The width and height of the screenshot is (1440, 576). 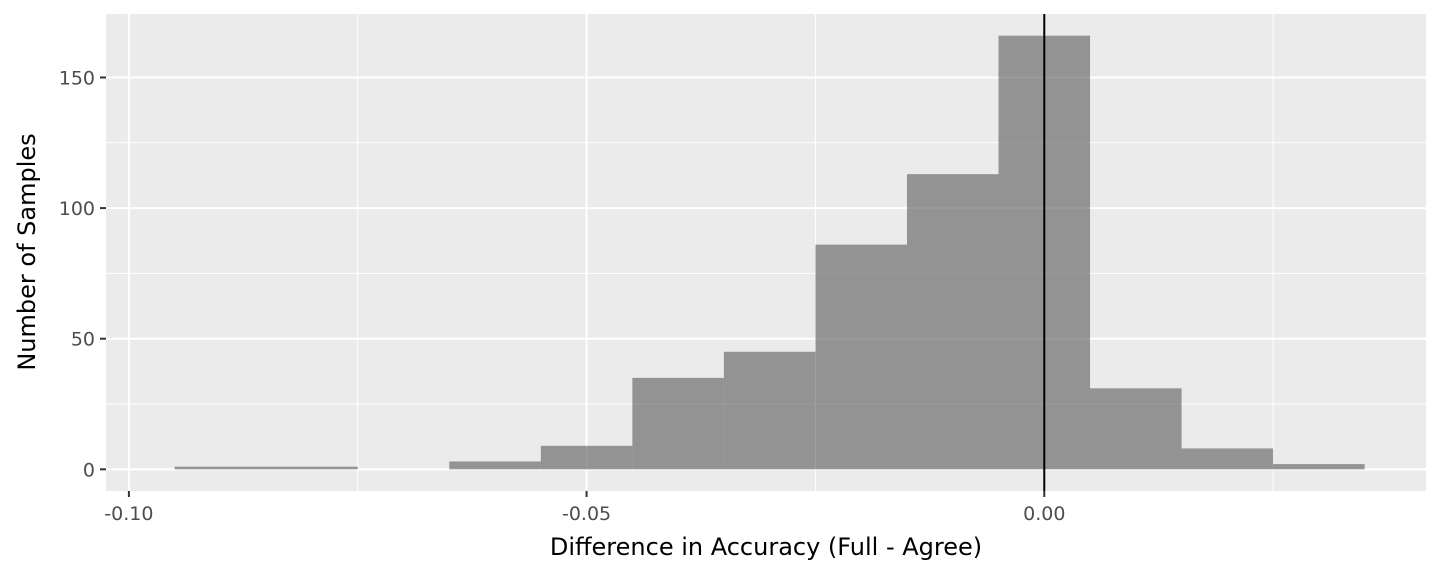 What do you see at coordinates (27, 251) in the screenshot?
I see `y-axis-title: Number of Samples` at bounding box center [27, 251].